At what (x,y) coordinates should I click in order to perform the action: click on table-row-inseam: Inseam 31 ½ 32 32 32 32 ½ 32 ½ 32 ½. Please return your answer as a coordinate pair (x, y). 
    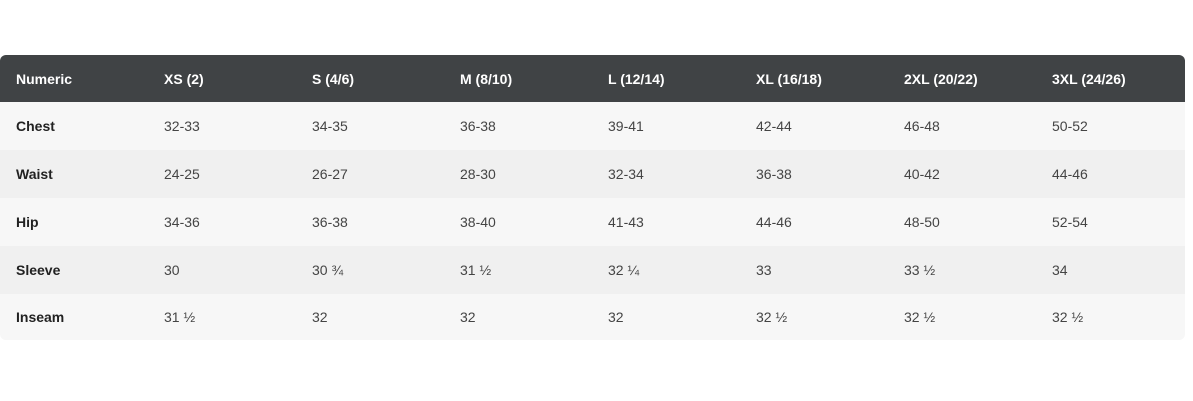
    Looking at the image, I should click on (592, 317).